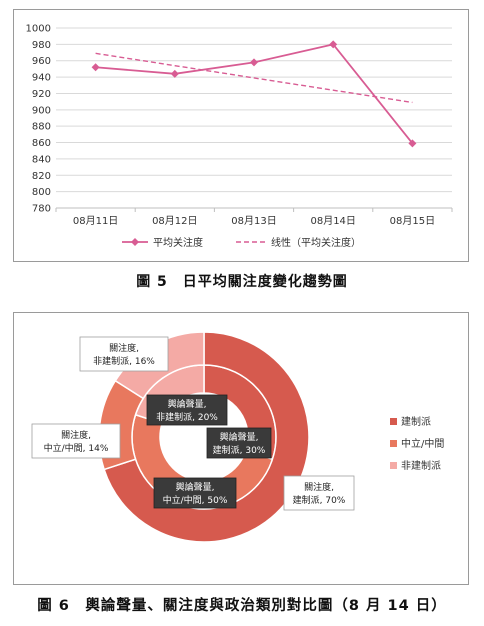 The height and width of the screenshot is (626, 484). What do you see at coordinates (41, 61) in the screenshot?
I see `y-tick-label: 960` at bounding box center [41, 61].